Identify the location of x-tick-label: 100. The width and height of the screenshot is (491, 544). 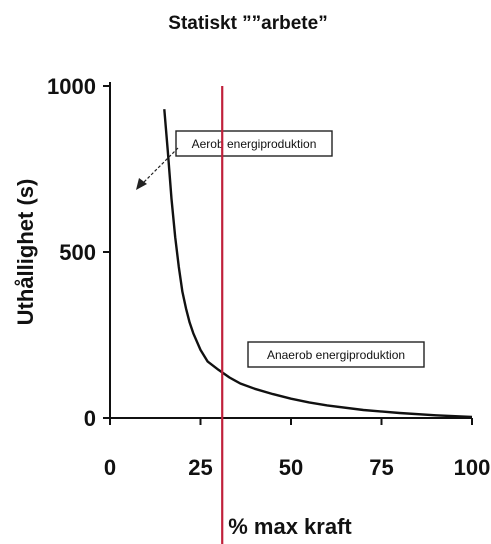
(472, 467).